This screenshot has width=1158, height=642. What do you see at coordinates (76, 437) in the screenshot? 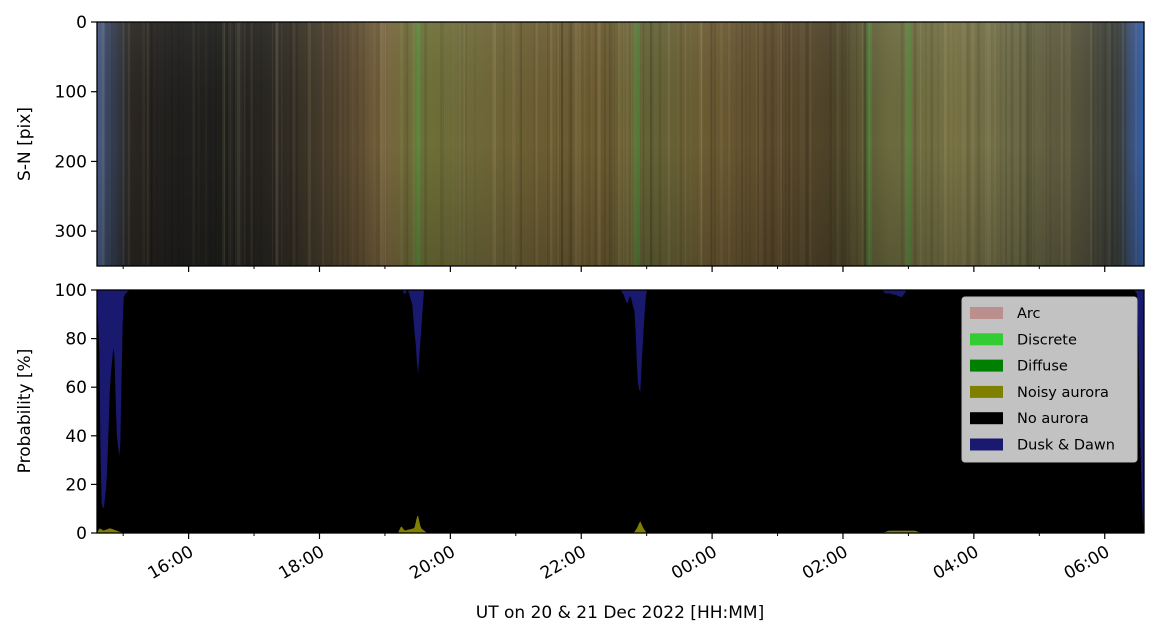
I see `classification-y-tick-label: 40` at bounding box center [76, 437].